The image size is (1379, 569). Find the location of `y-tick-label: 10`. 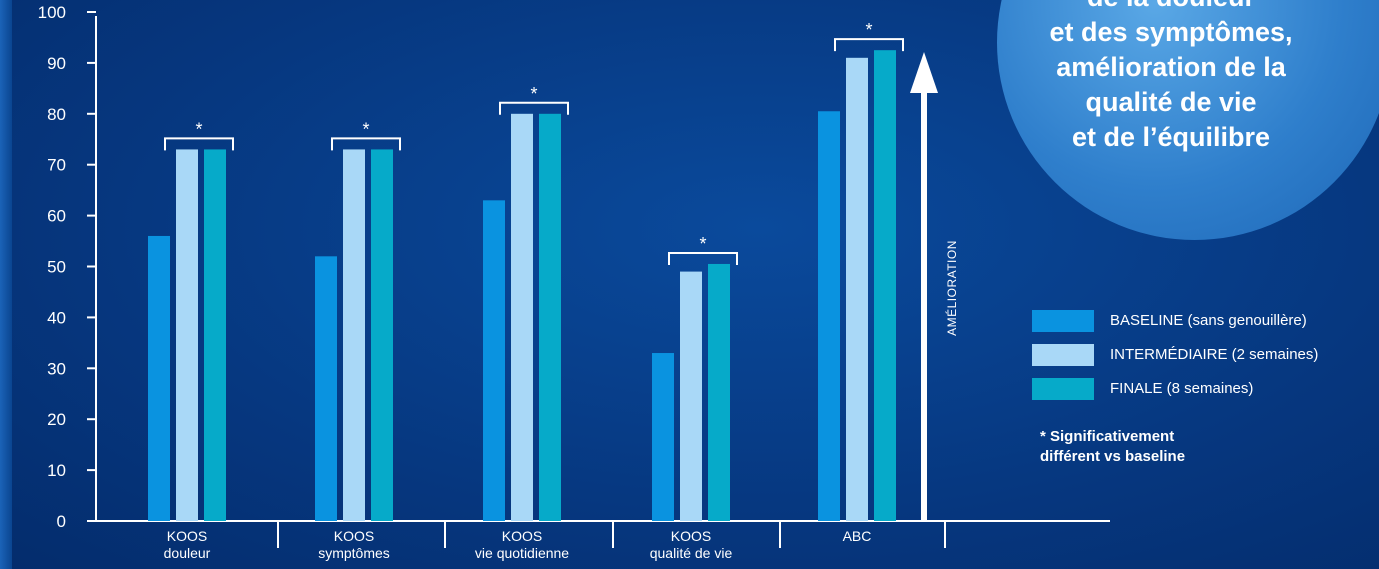

y-tick-label: 10 is located at coordinates (56, 470).